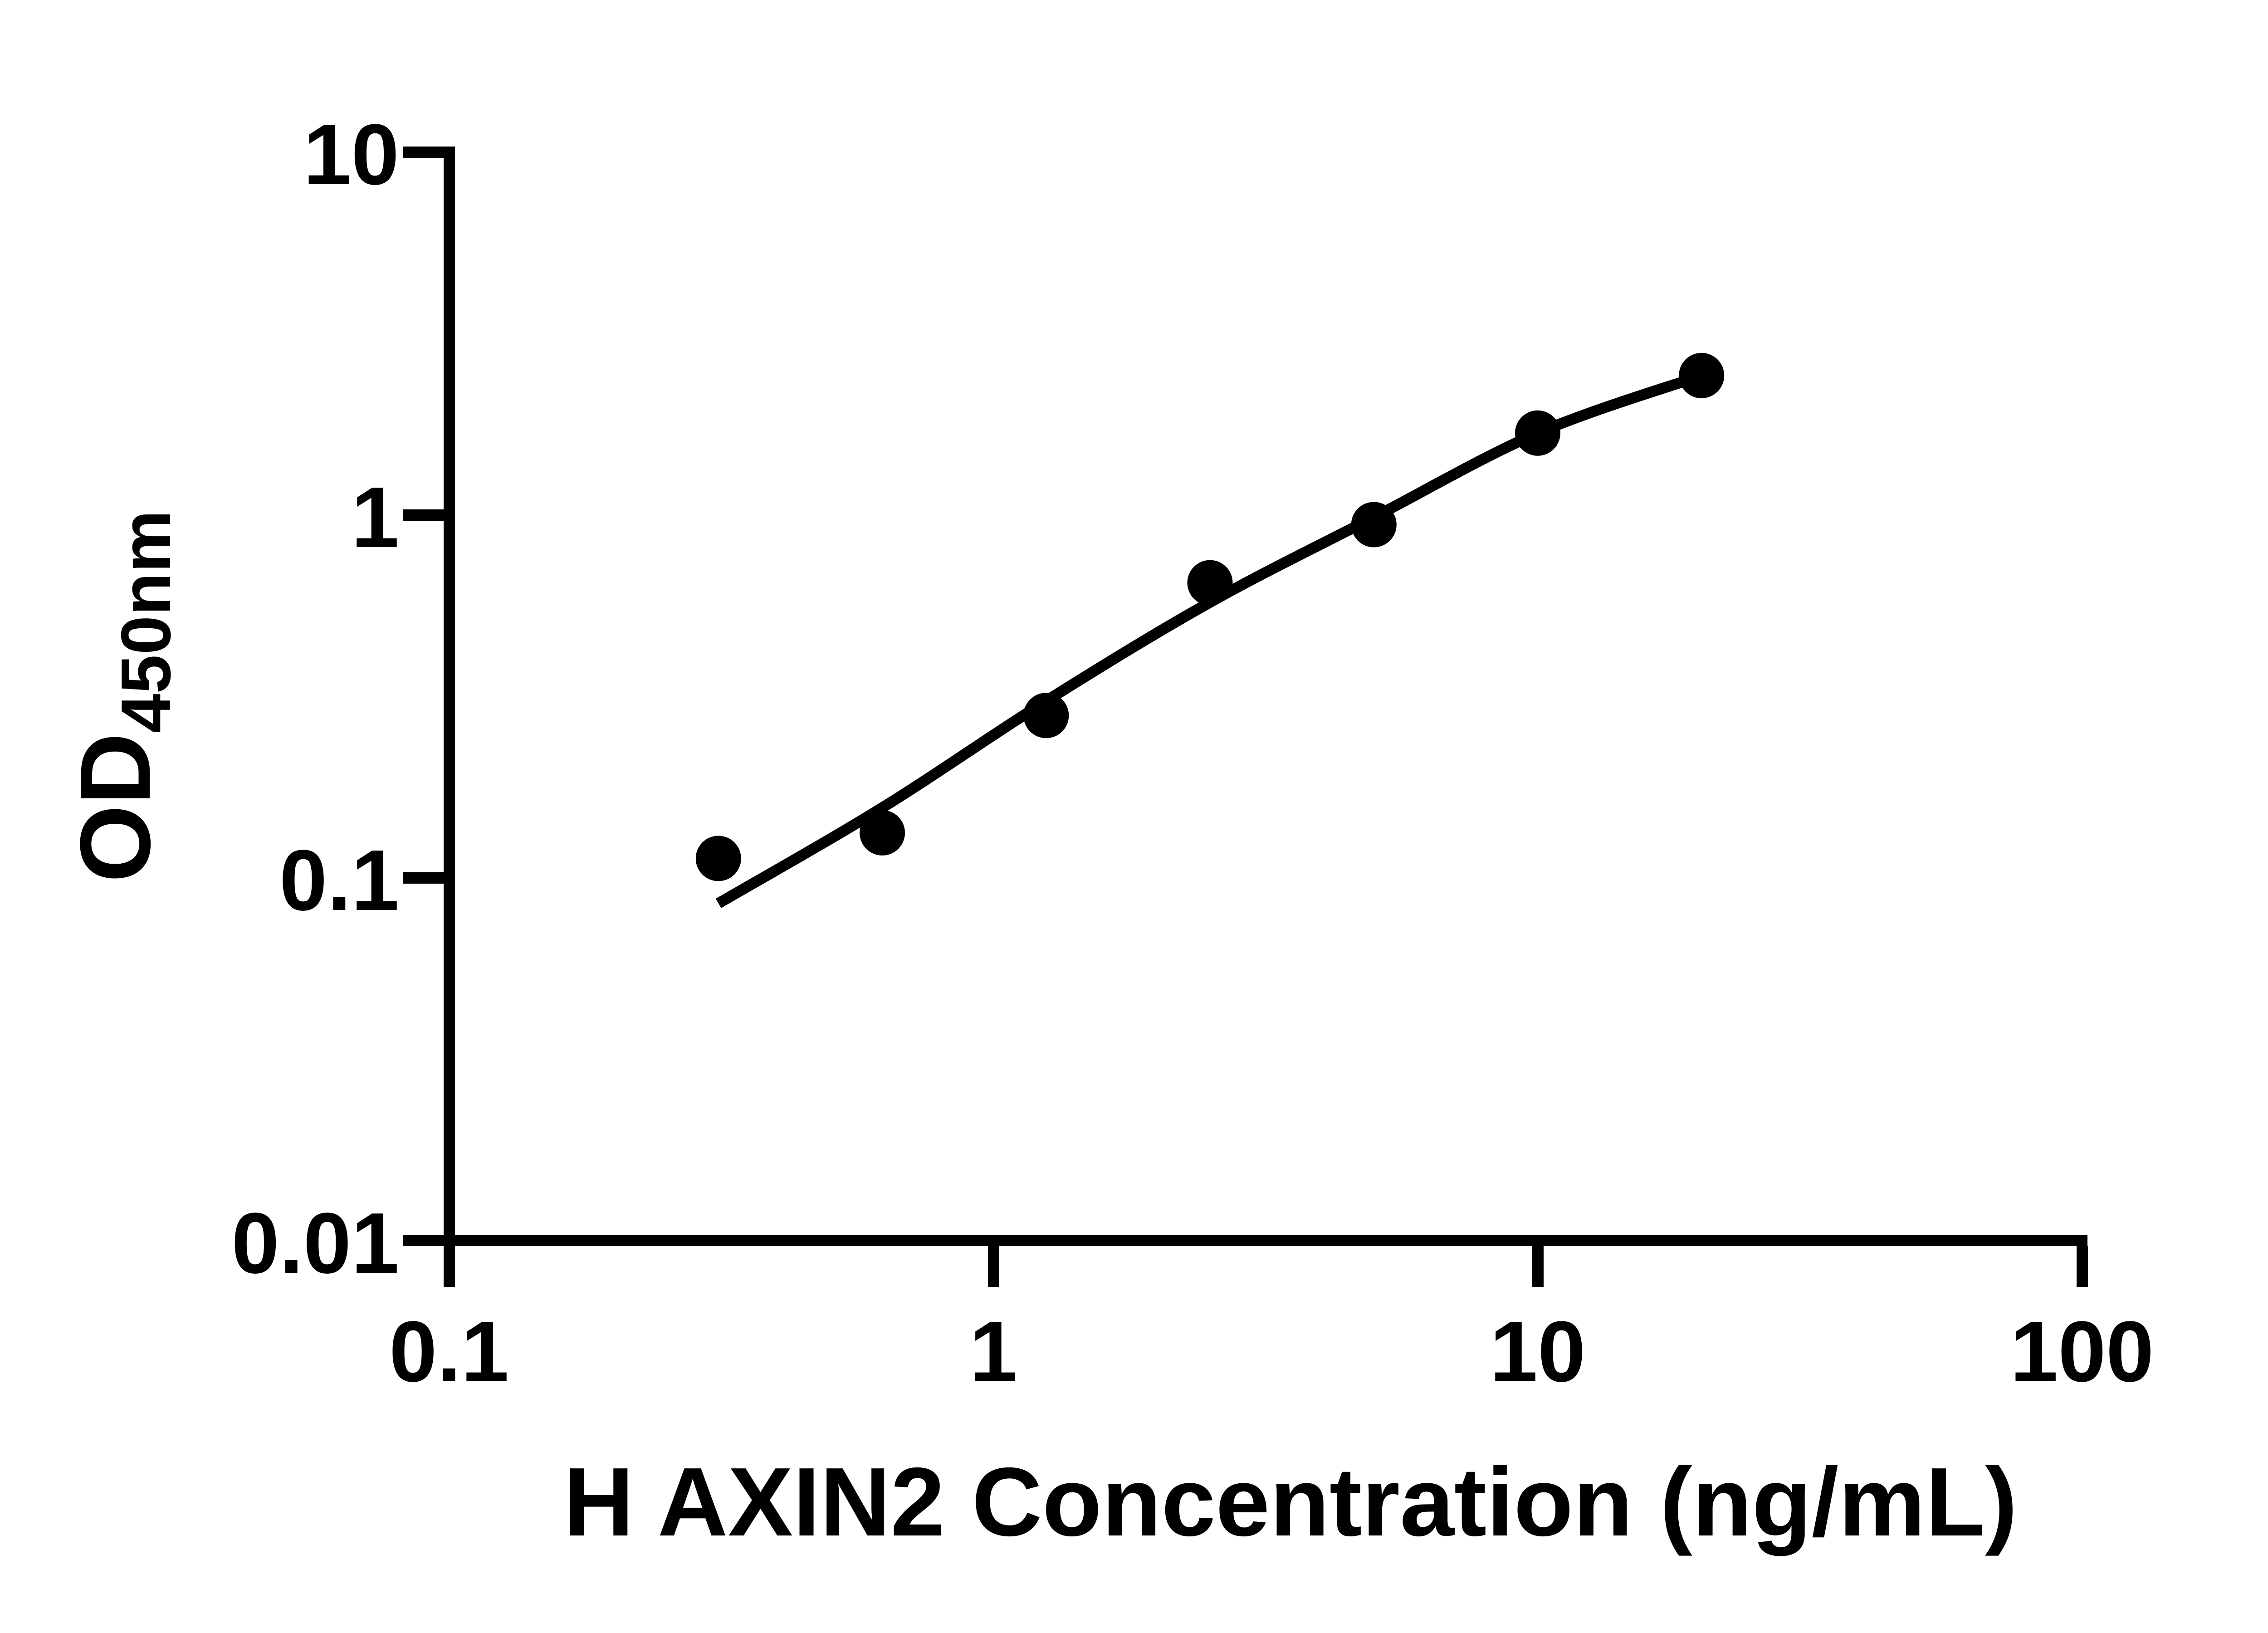 Image resolution: width=2268 pixels, height=1633 pixels. What do you see at coordinates (315, 1243) in the screenshot?
I see `y-tick-label-0-01: 0.01` at bounding box center [315, 1243].